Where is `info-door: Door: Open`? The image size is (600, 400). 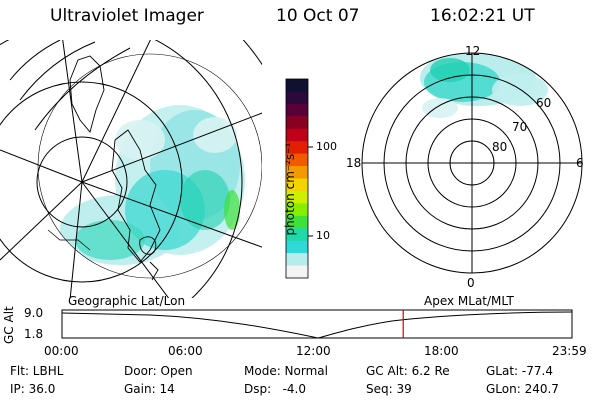 info-door: Door: Open is located at coordinates (158, 371).